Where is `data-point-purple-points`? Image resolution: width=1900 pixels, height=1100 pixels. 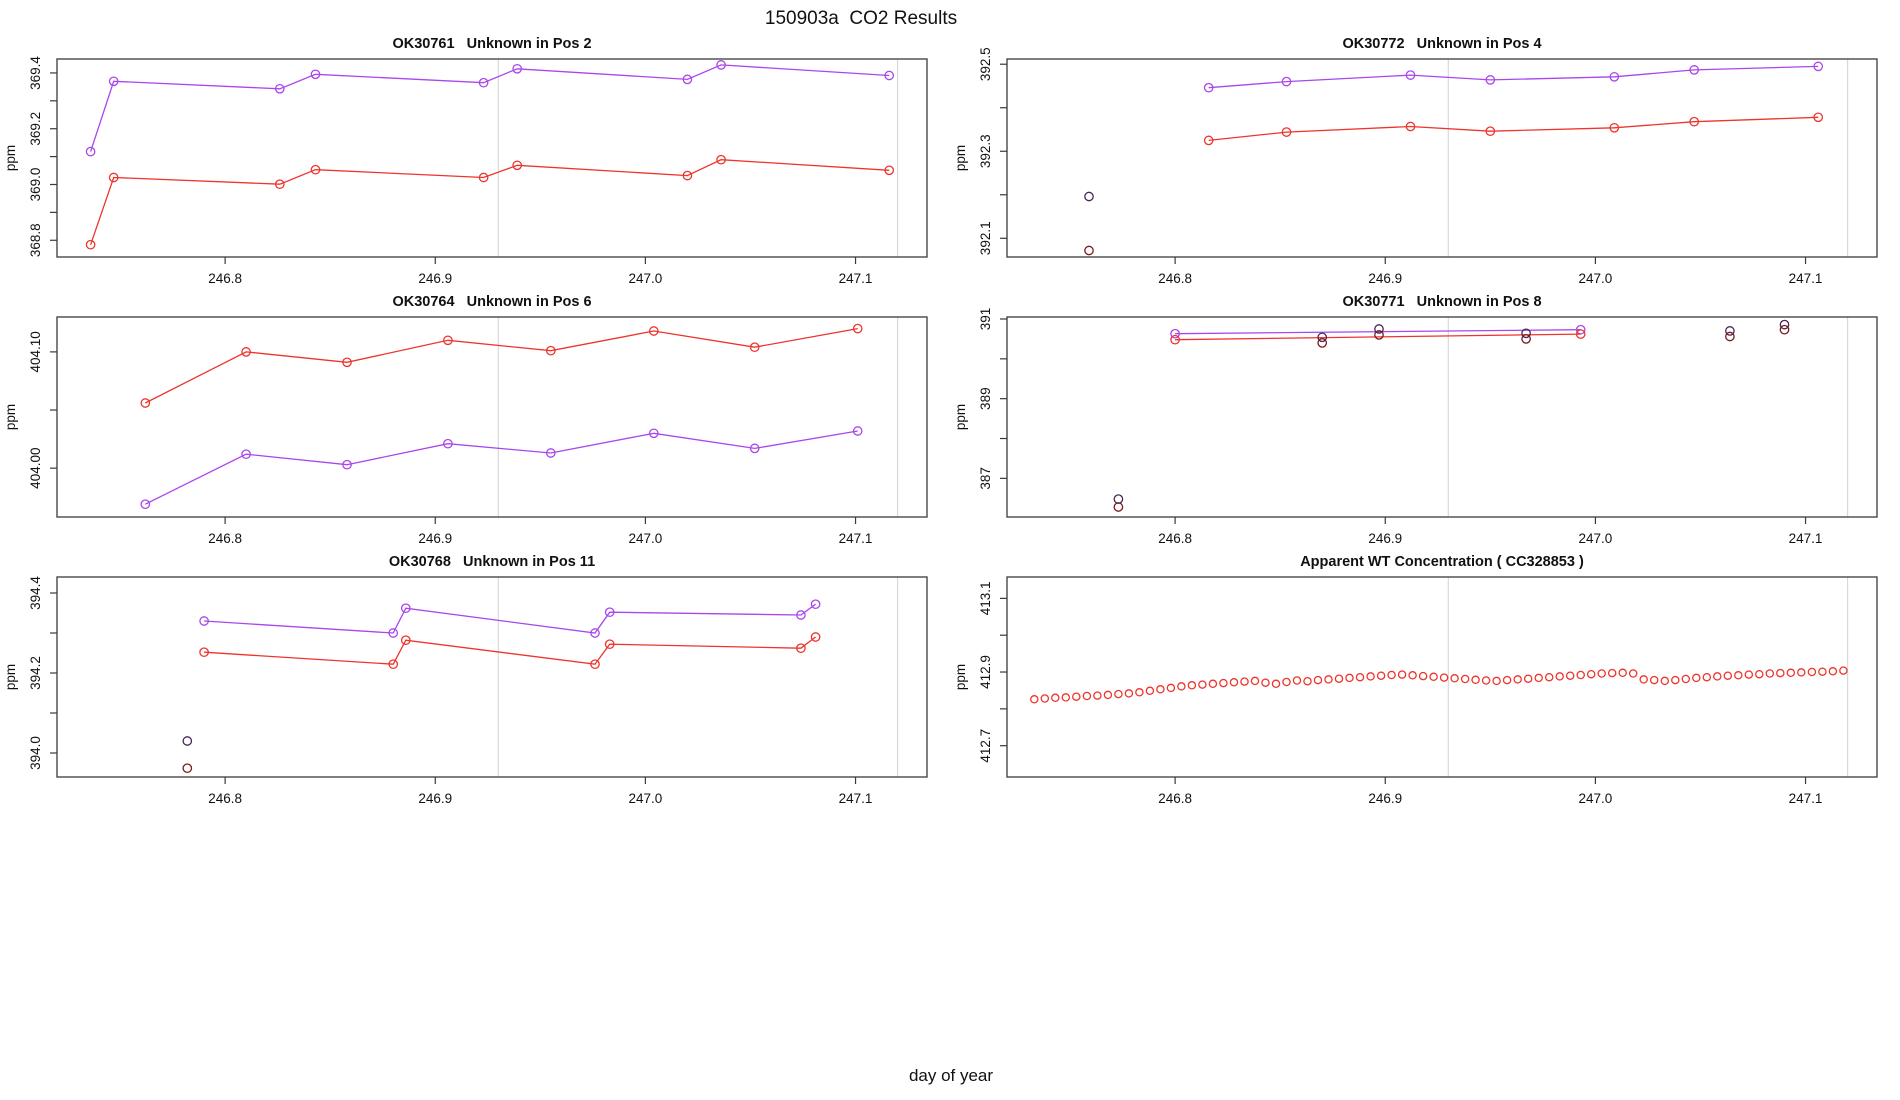
data-point-purple-points is located at coordinates (1784, 324).